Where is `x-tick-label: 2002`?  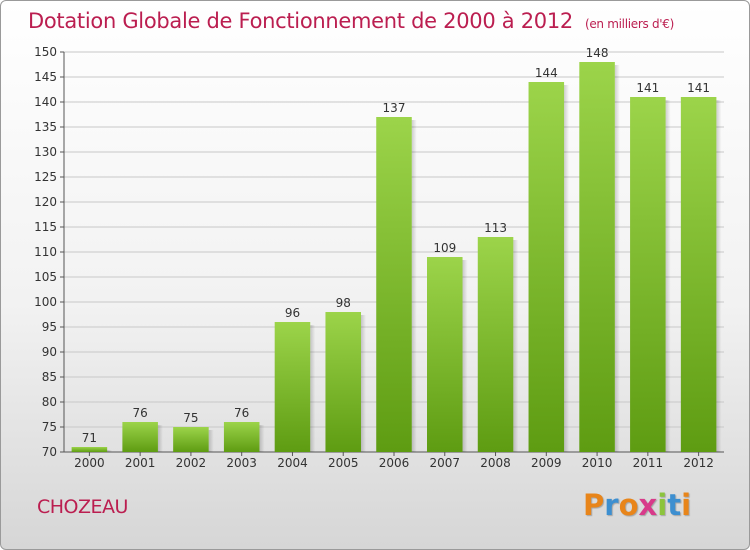
x-tick-label: 2002 is located at coordinates (191, 463).